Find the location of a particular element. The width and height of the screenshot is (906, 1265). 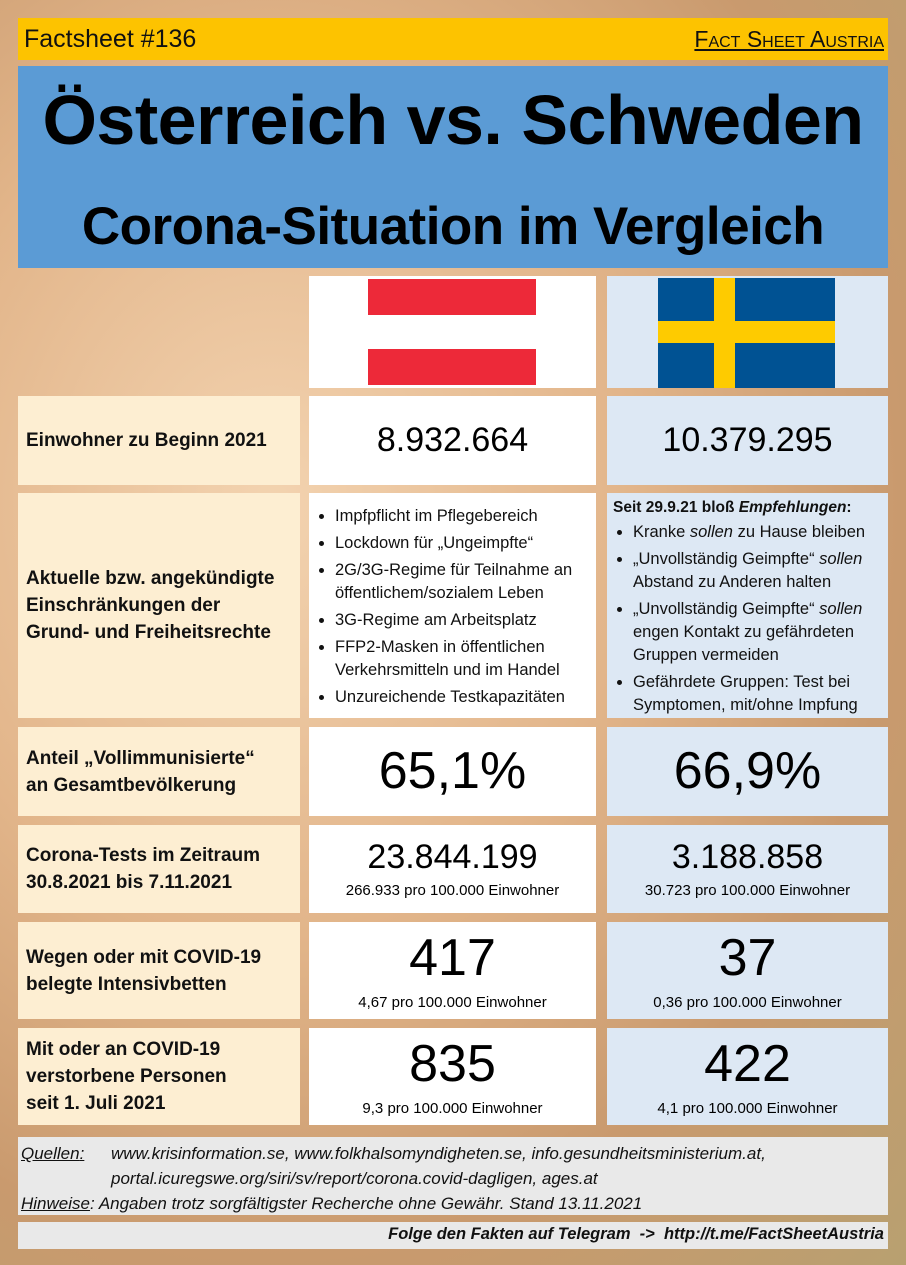

value: 65,1% is located at coordinates (452, 770).